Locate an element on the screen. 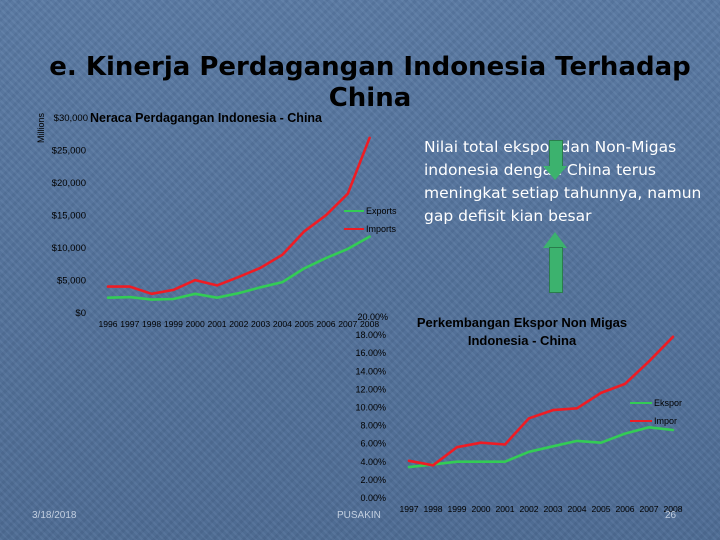 The height and width of the screenshot is (540, 720). footer-center: PUSAKIN is located at coordinates (359, 515).